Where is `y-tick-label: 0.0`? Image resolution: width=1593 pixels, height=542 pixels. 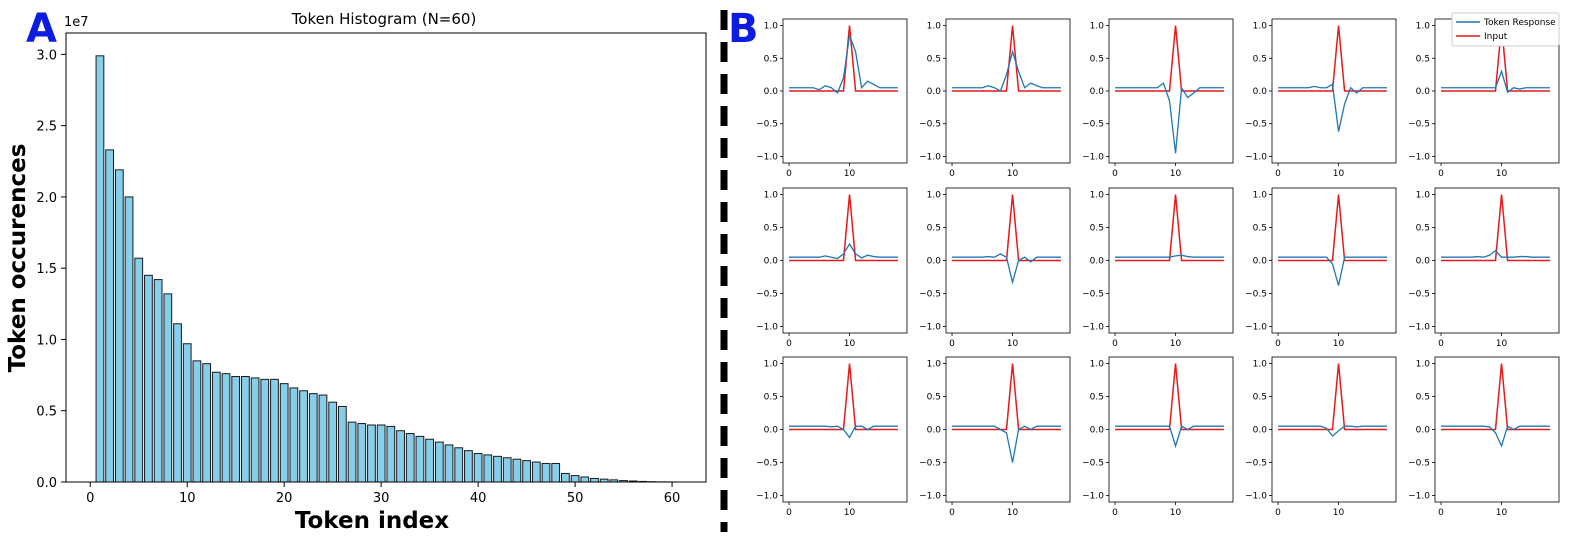
y-tick-label: 0.0 is located at coordinates (46, 483).